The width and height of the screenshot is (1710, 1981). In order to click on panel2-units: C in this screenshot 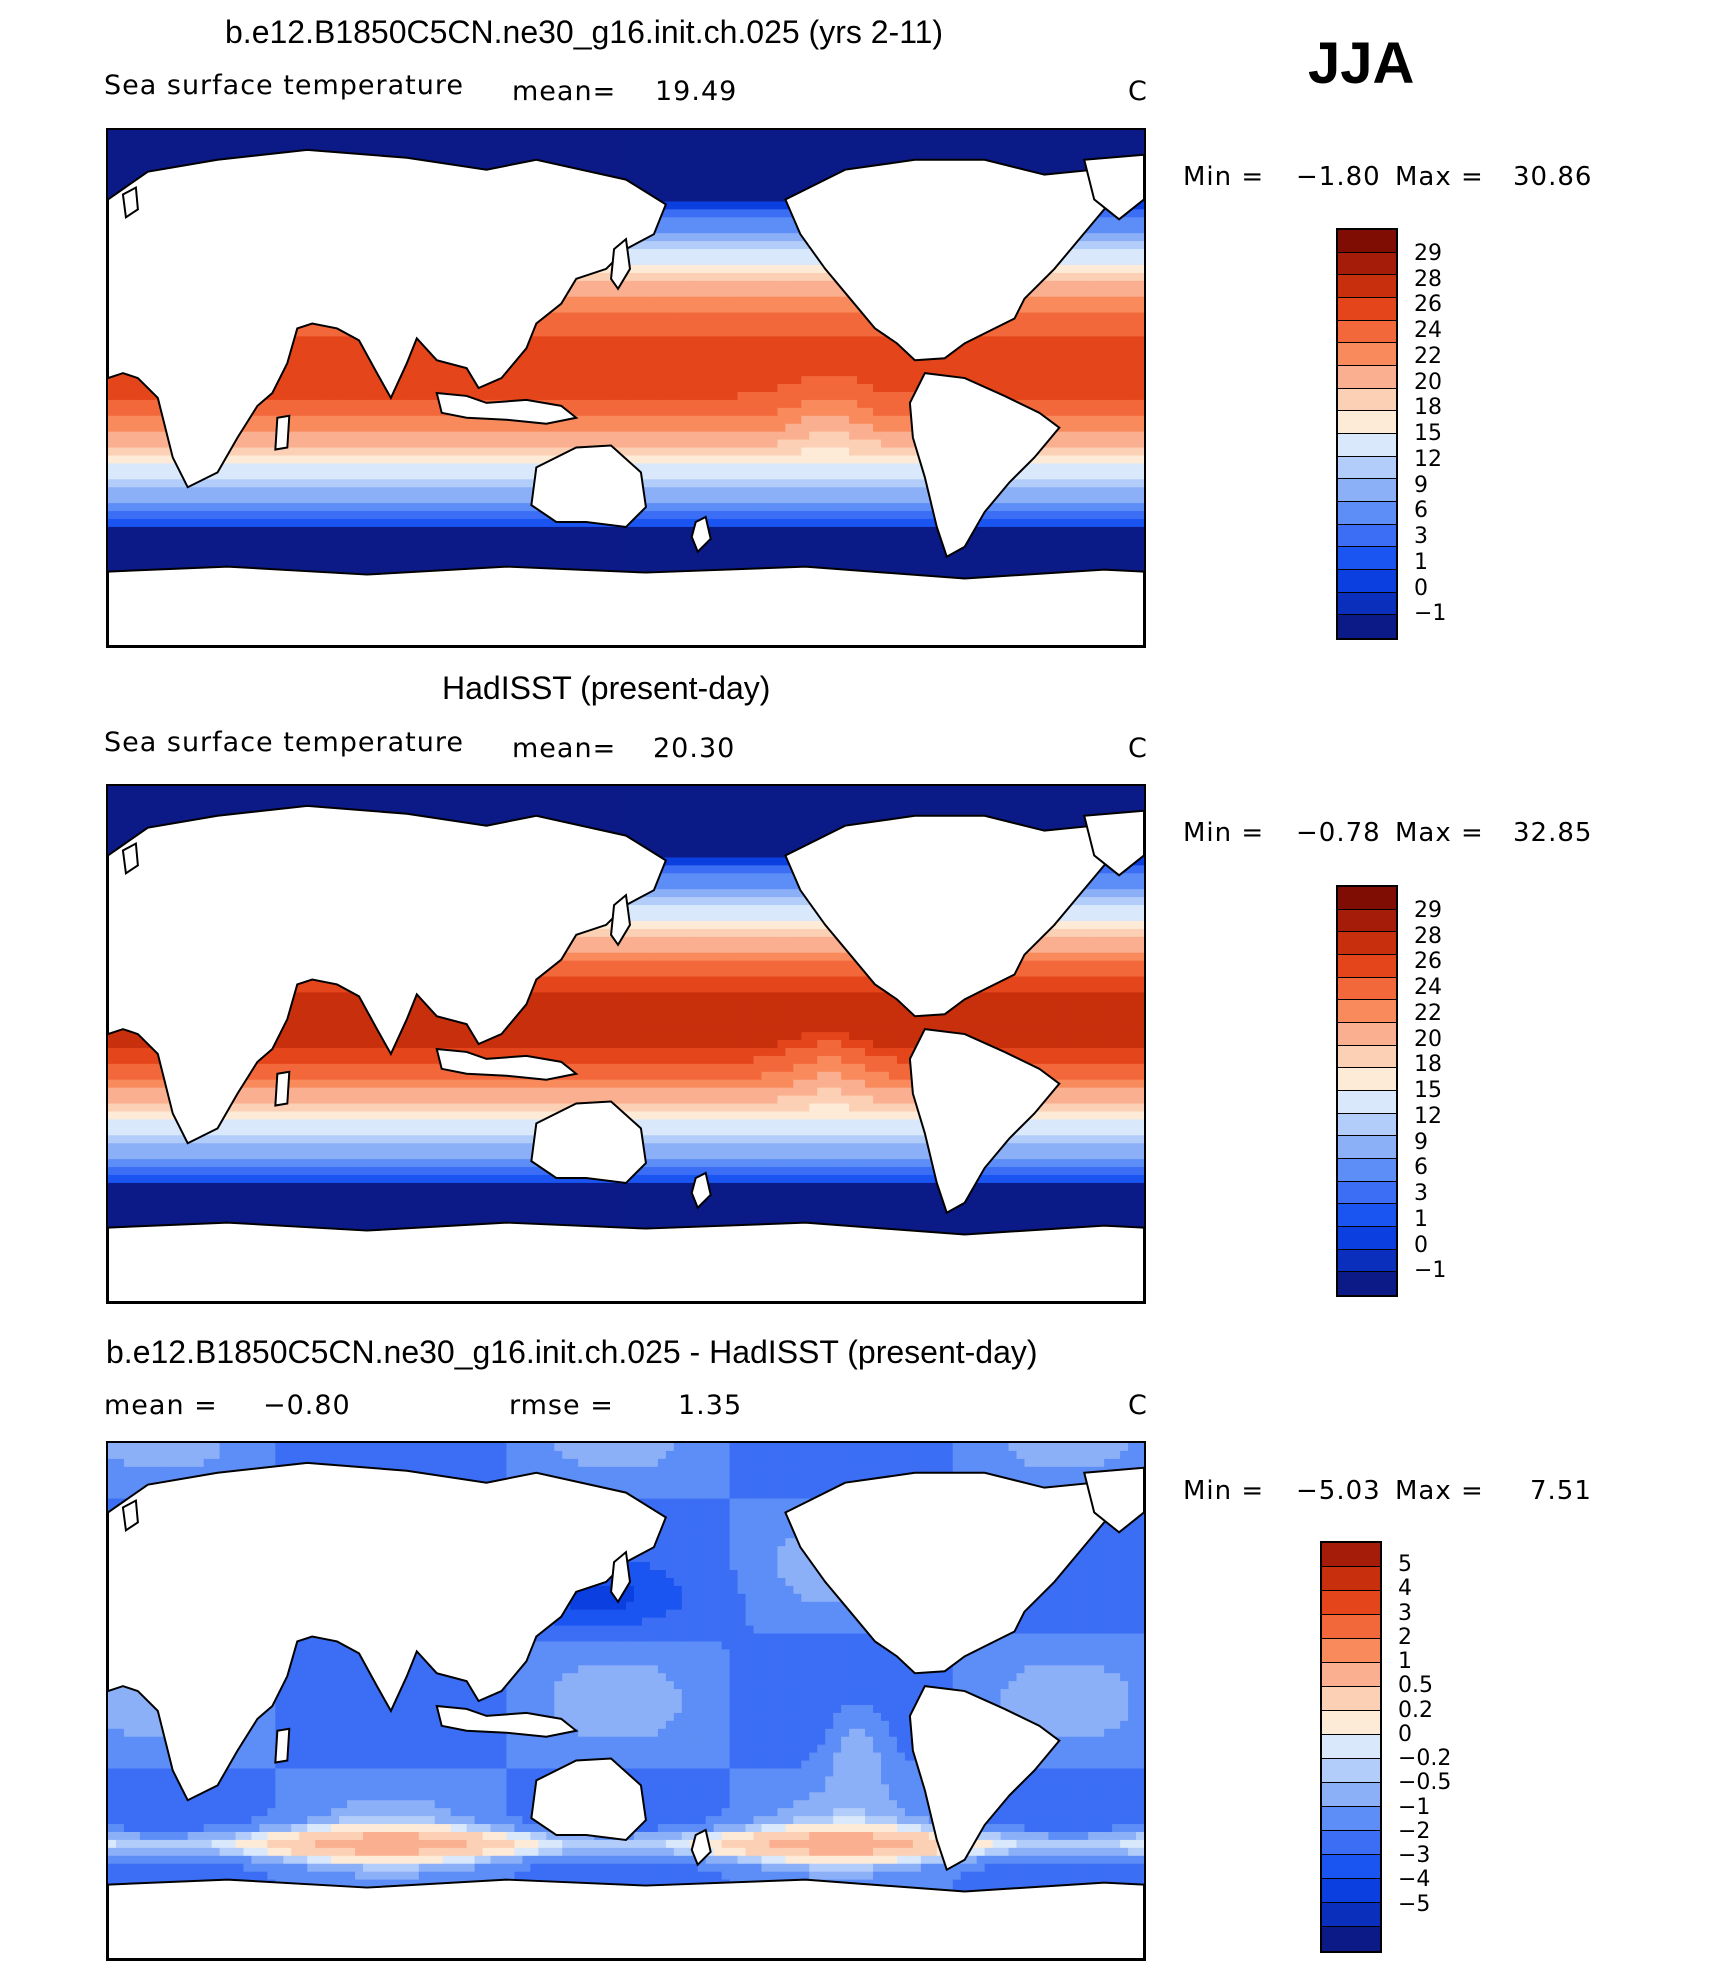, I will do `click(1138, 748)`.